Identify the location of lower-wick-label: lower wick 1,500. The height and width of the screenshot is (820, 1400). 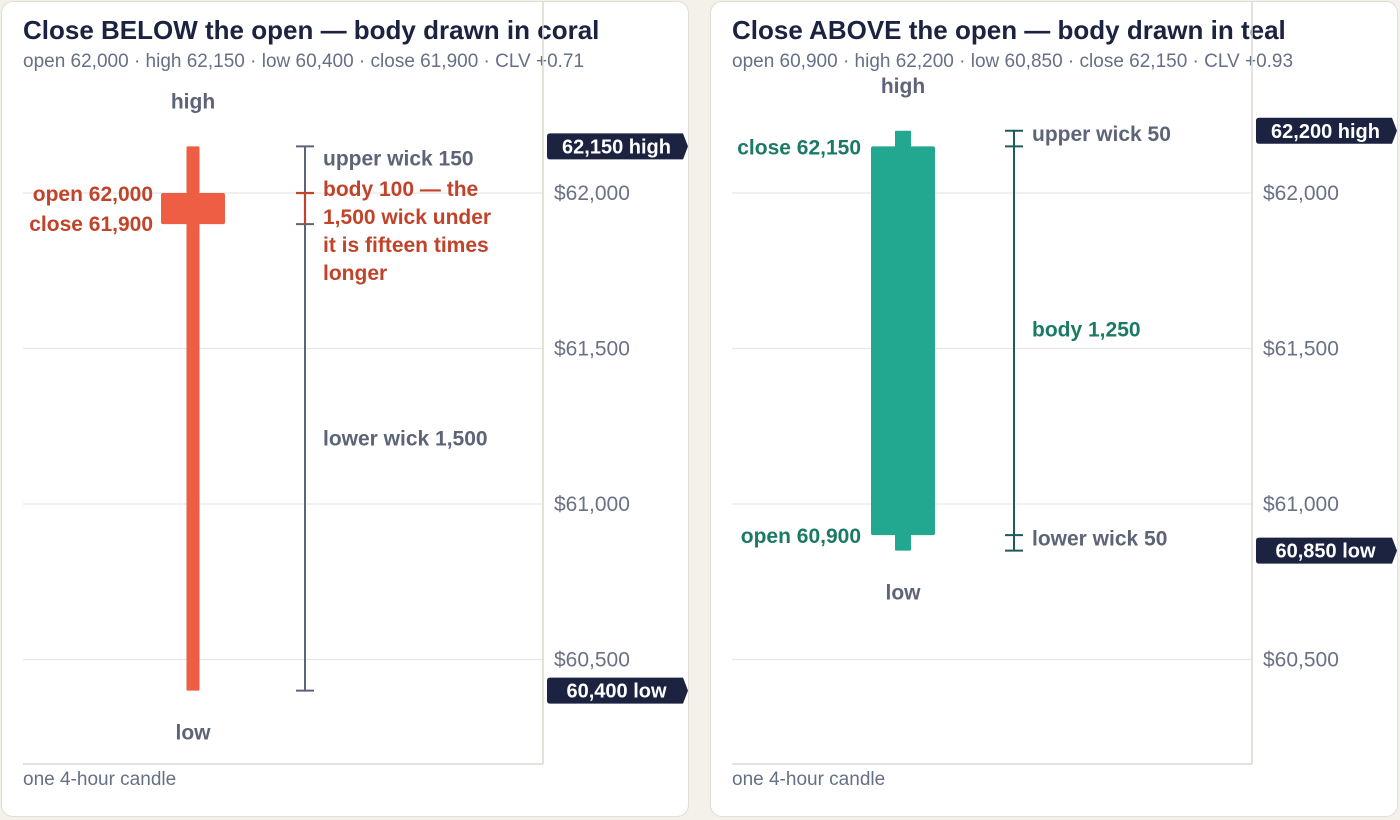
(405, 438).